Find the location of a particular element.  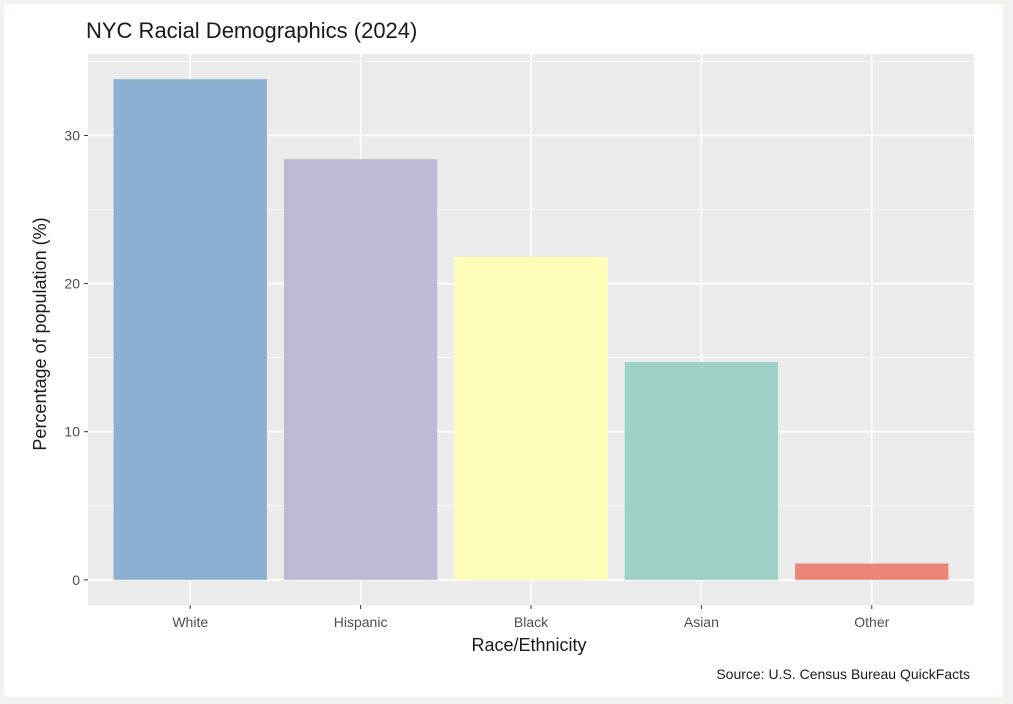

x-axis-title: Race/Ethnicity is located at coordinates (528, 645).